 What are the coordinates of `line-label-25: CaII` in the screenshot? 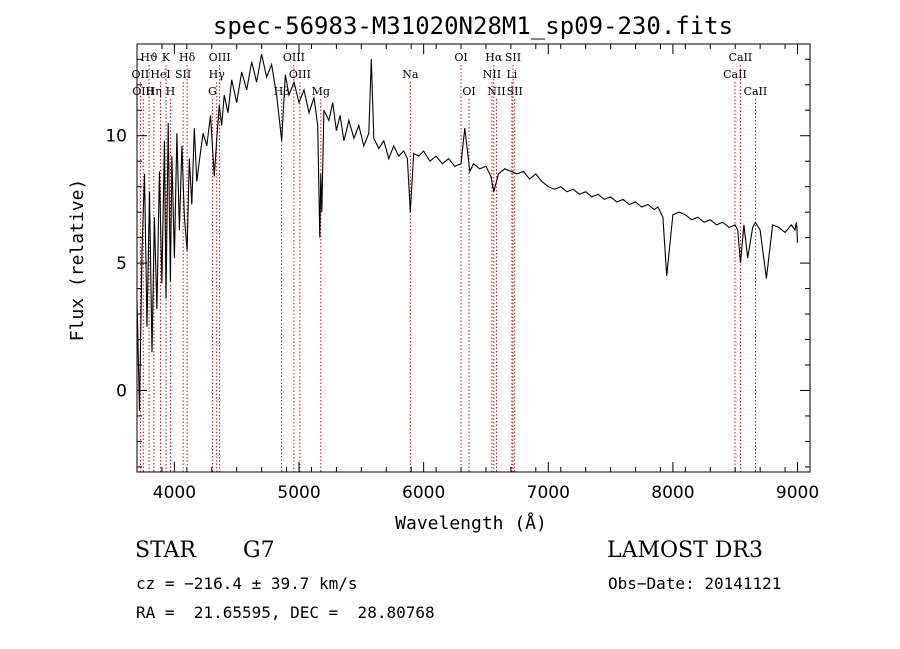 It's located at (741, 57).